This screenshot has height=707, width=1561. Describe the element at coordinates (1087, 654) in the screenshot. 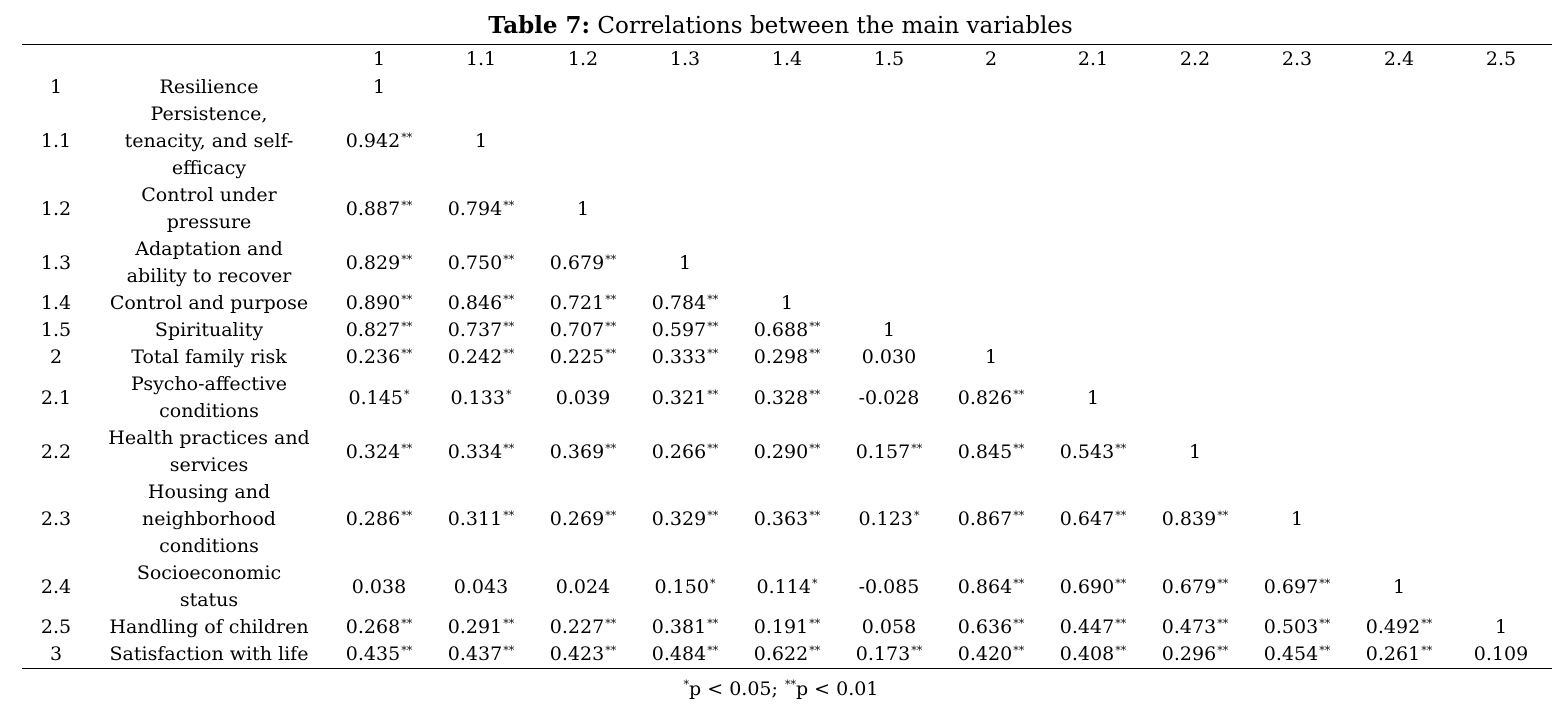

I see `cell-number: 0.408` at that location.